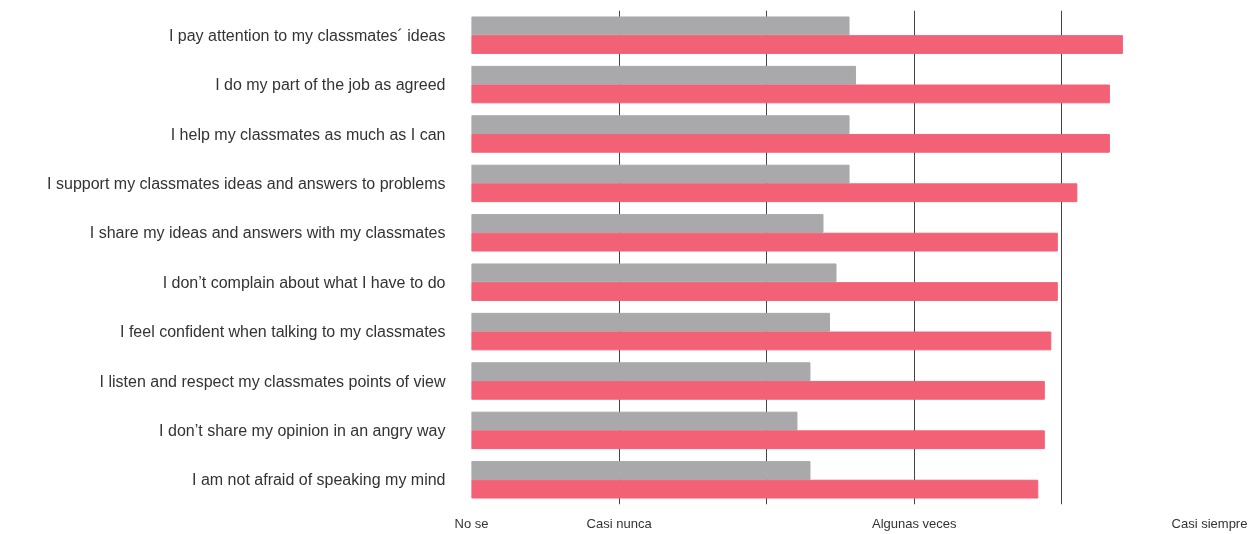 The height and width of the screenshot is (534, 1249). Describe the element at coordinates (1209, 523) in the screenshot. I see `text: Casi siempre` at that location.